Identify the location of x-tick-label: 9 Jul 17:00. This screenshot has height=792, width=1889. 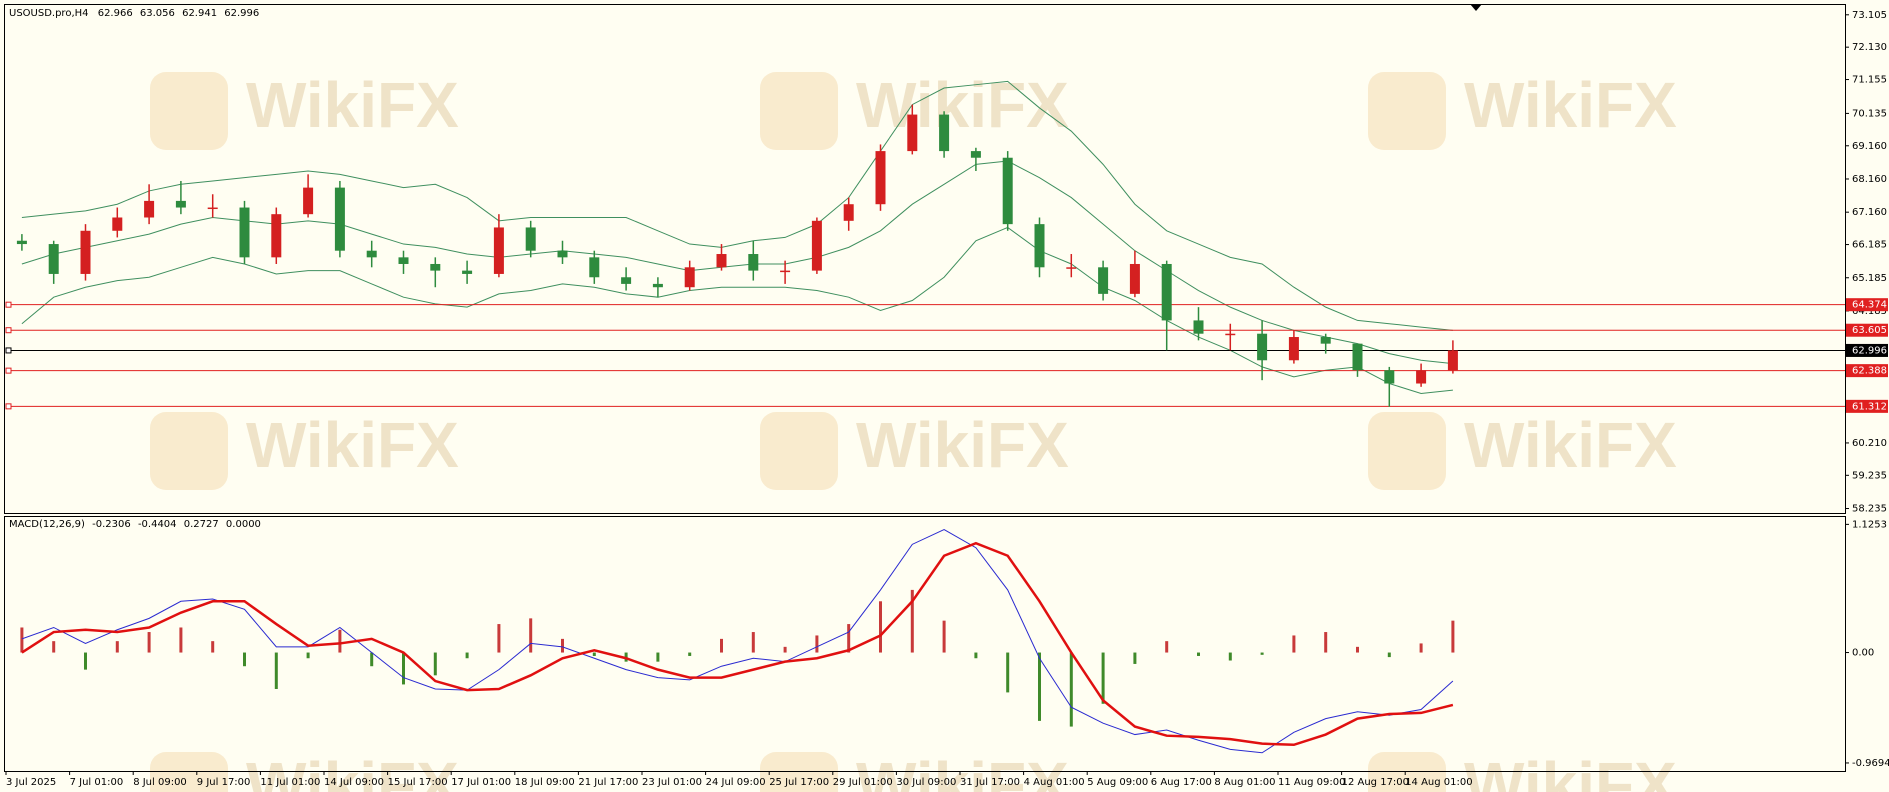
(224, 782).